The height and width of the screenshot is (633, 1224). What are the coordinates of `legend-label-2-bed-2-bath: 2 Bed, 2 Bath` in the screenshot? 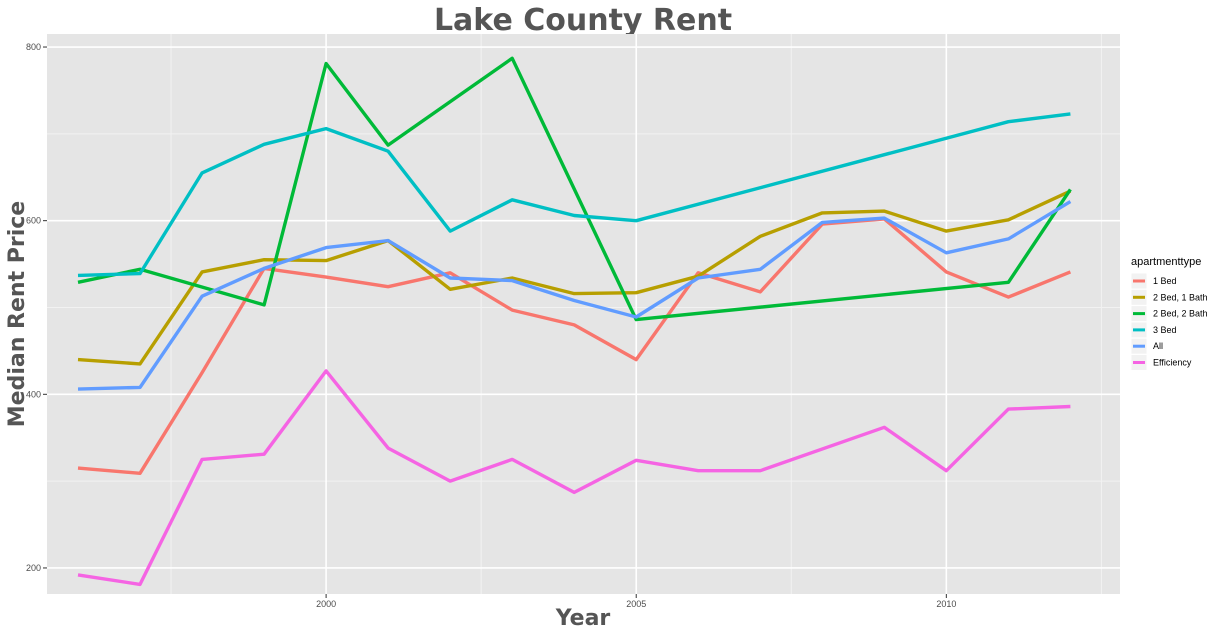 It's located at (1180, 314).